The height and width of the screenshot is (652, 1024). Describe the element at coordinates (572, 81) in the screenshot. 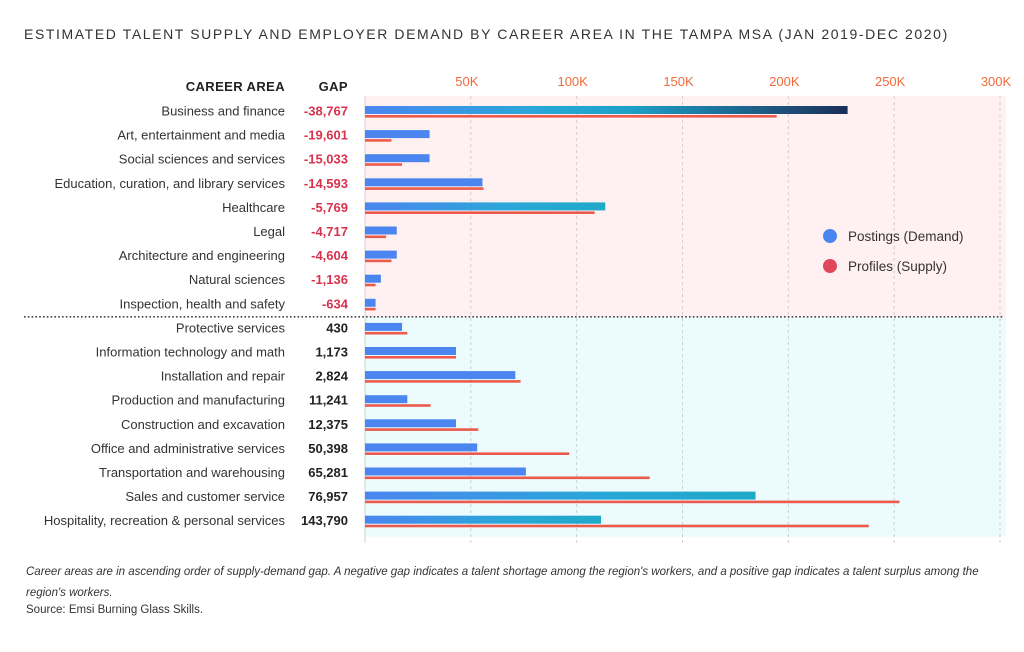

I see `x-tick-label: 100K` at that location.